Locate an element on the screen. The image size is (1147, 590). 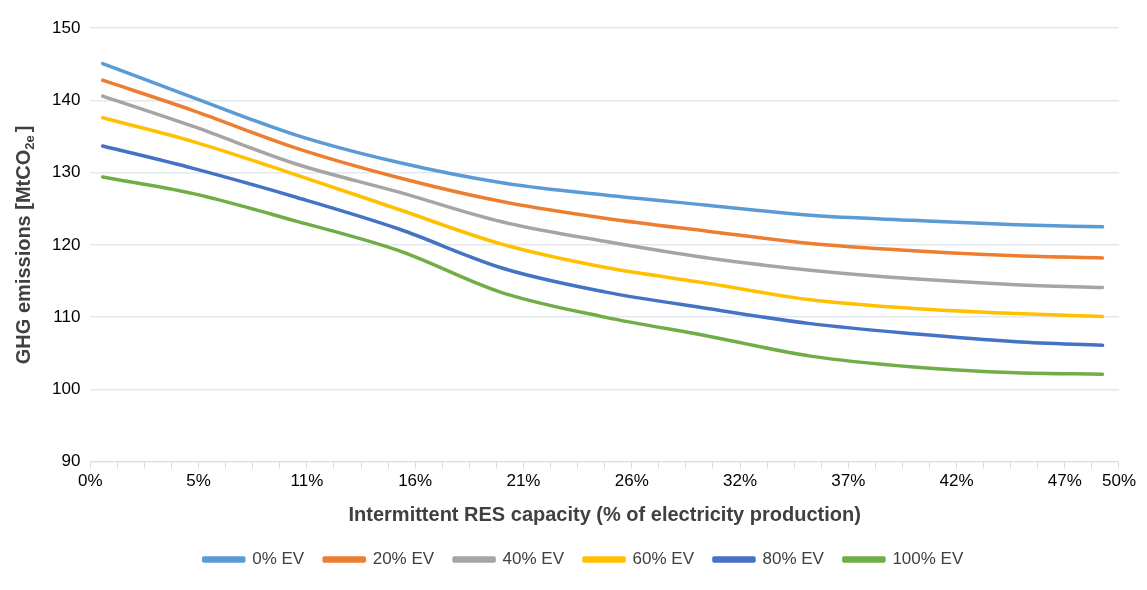
legend-label: 100% EV is located at coordinates (928, 559).